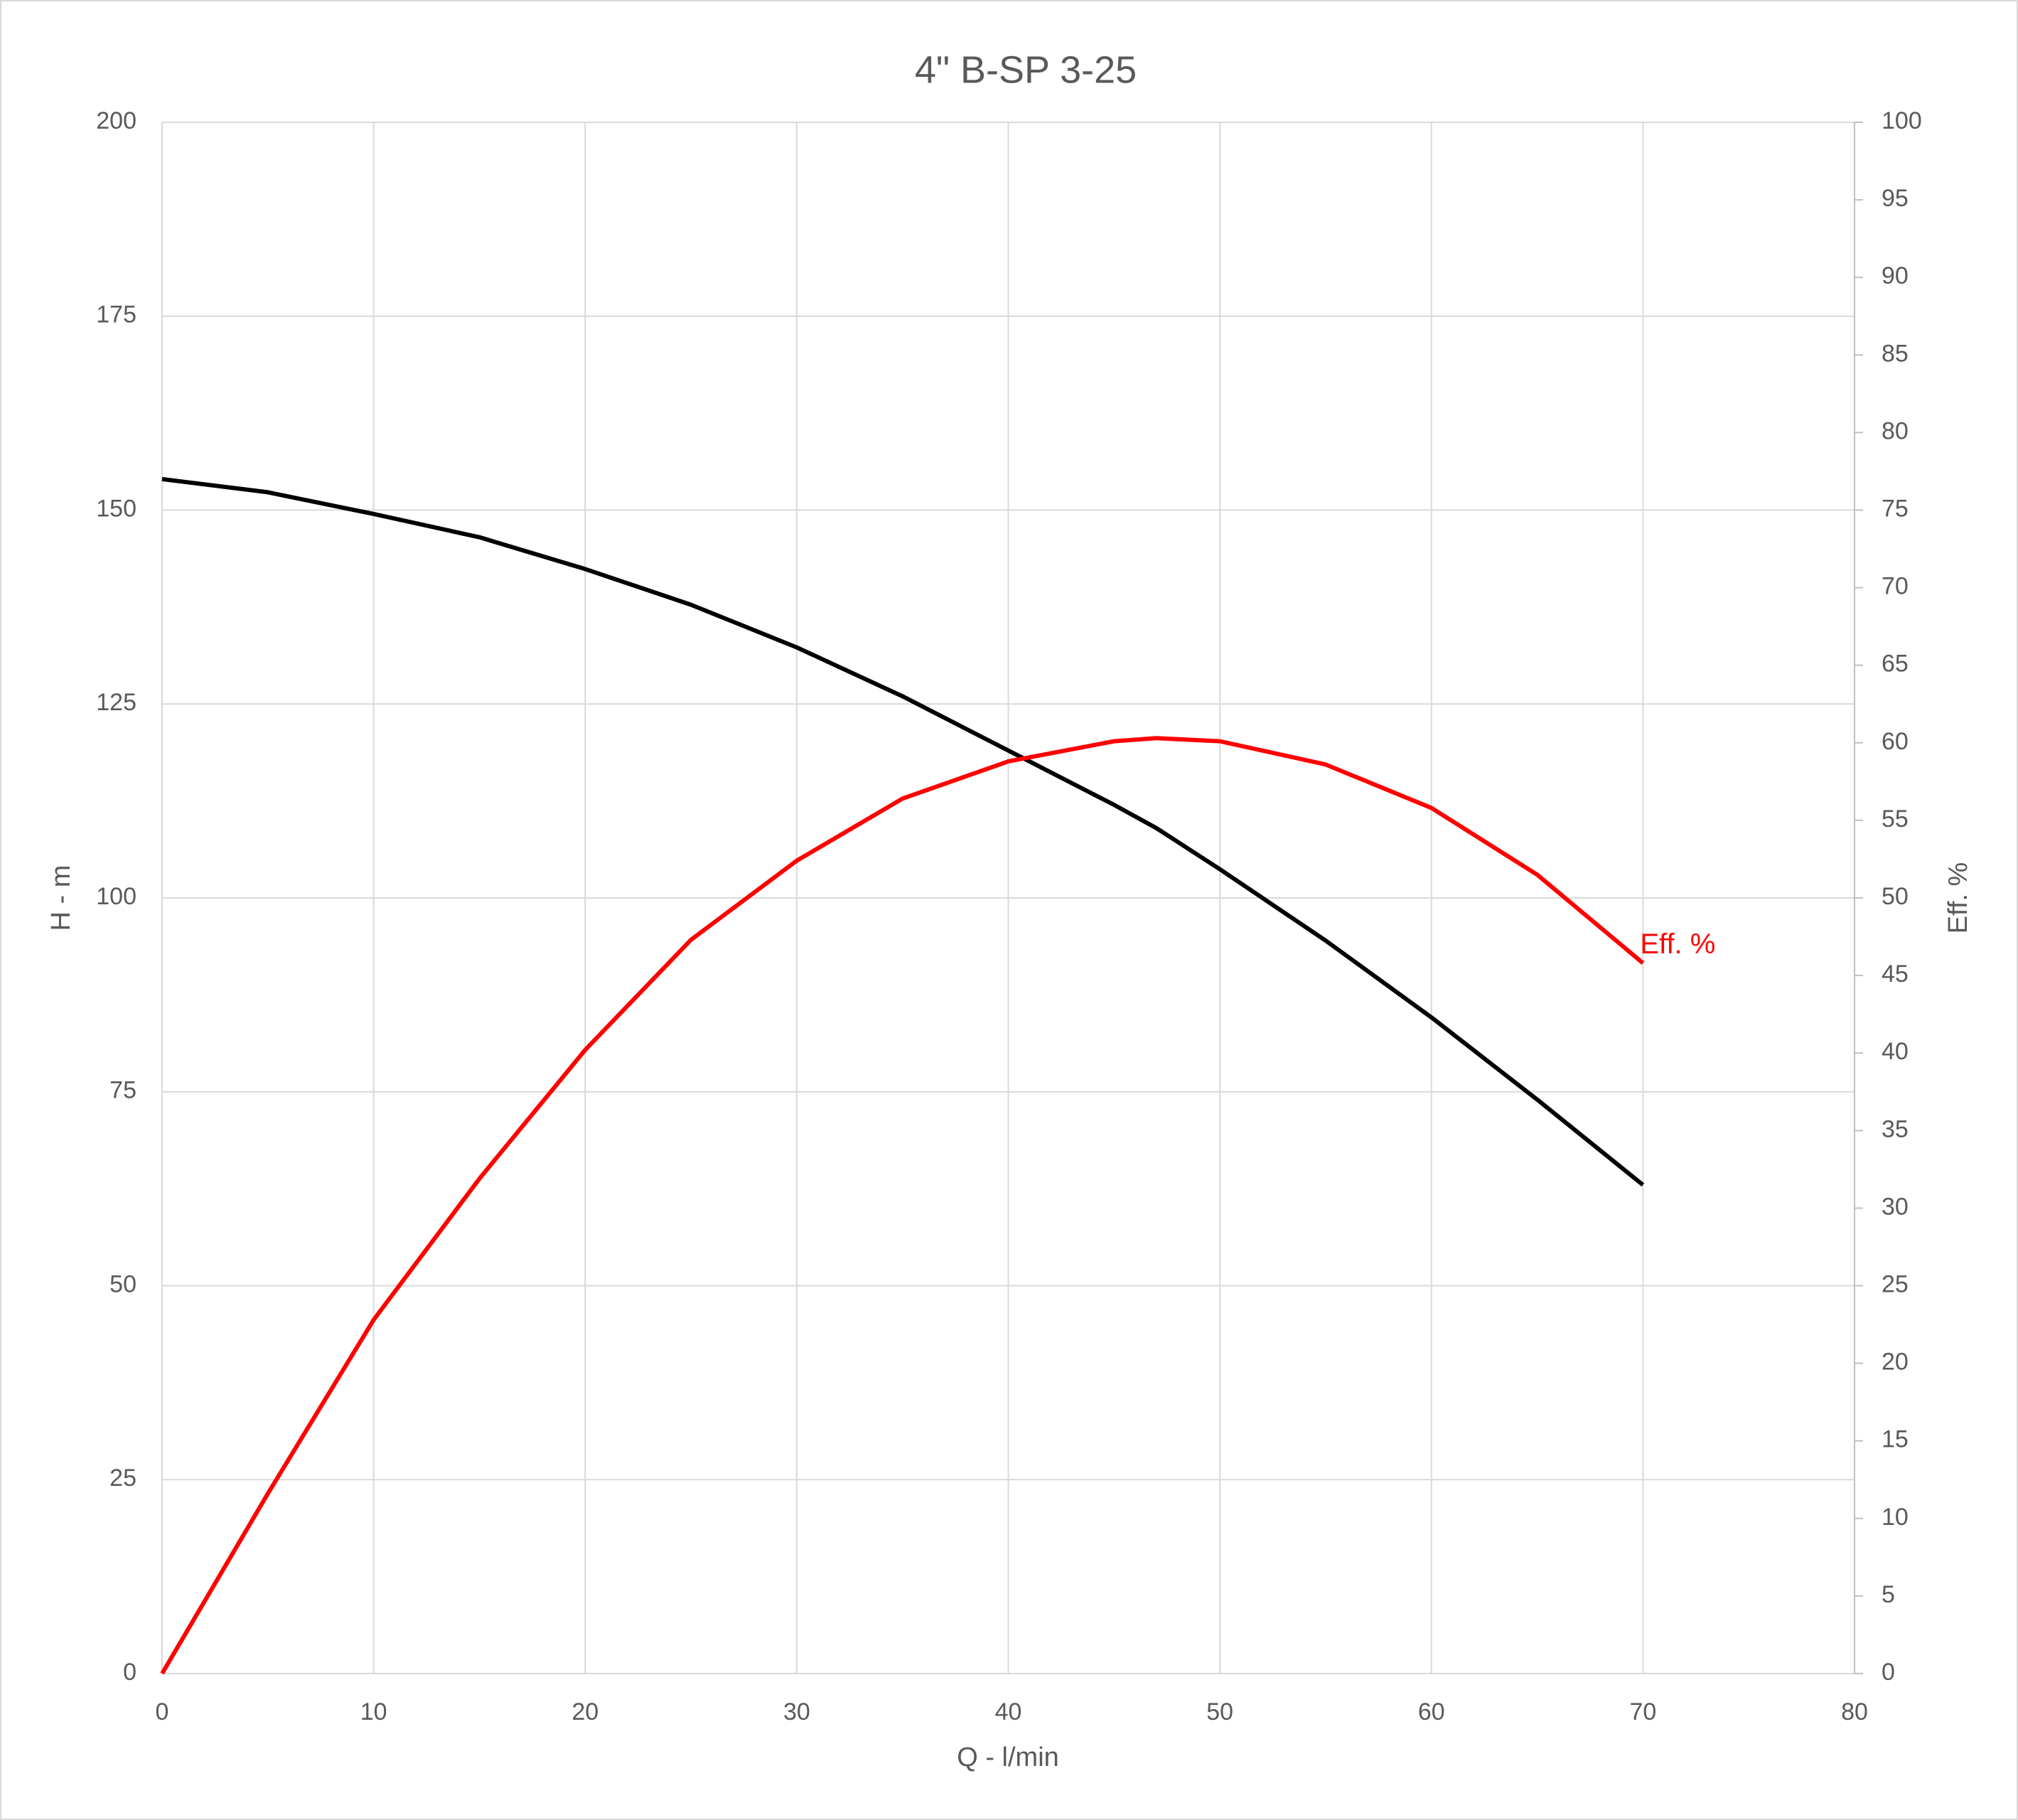 Image resolution: width=2018 pixels, height=1820 pixels. I want to click on y2-axis-label: Eff. %, so click(1958, 898).